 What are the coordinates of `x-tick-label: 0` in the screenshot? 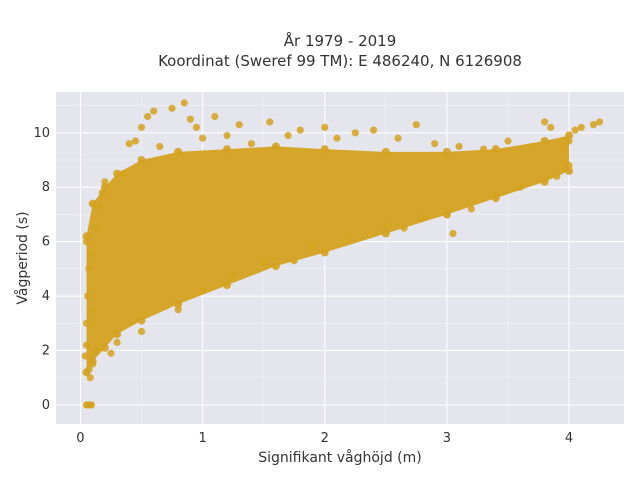 It's located at (80, 438).